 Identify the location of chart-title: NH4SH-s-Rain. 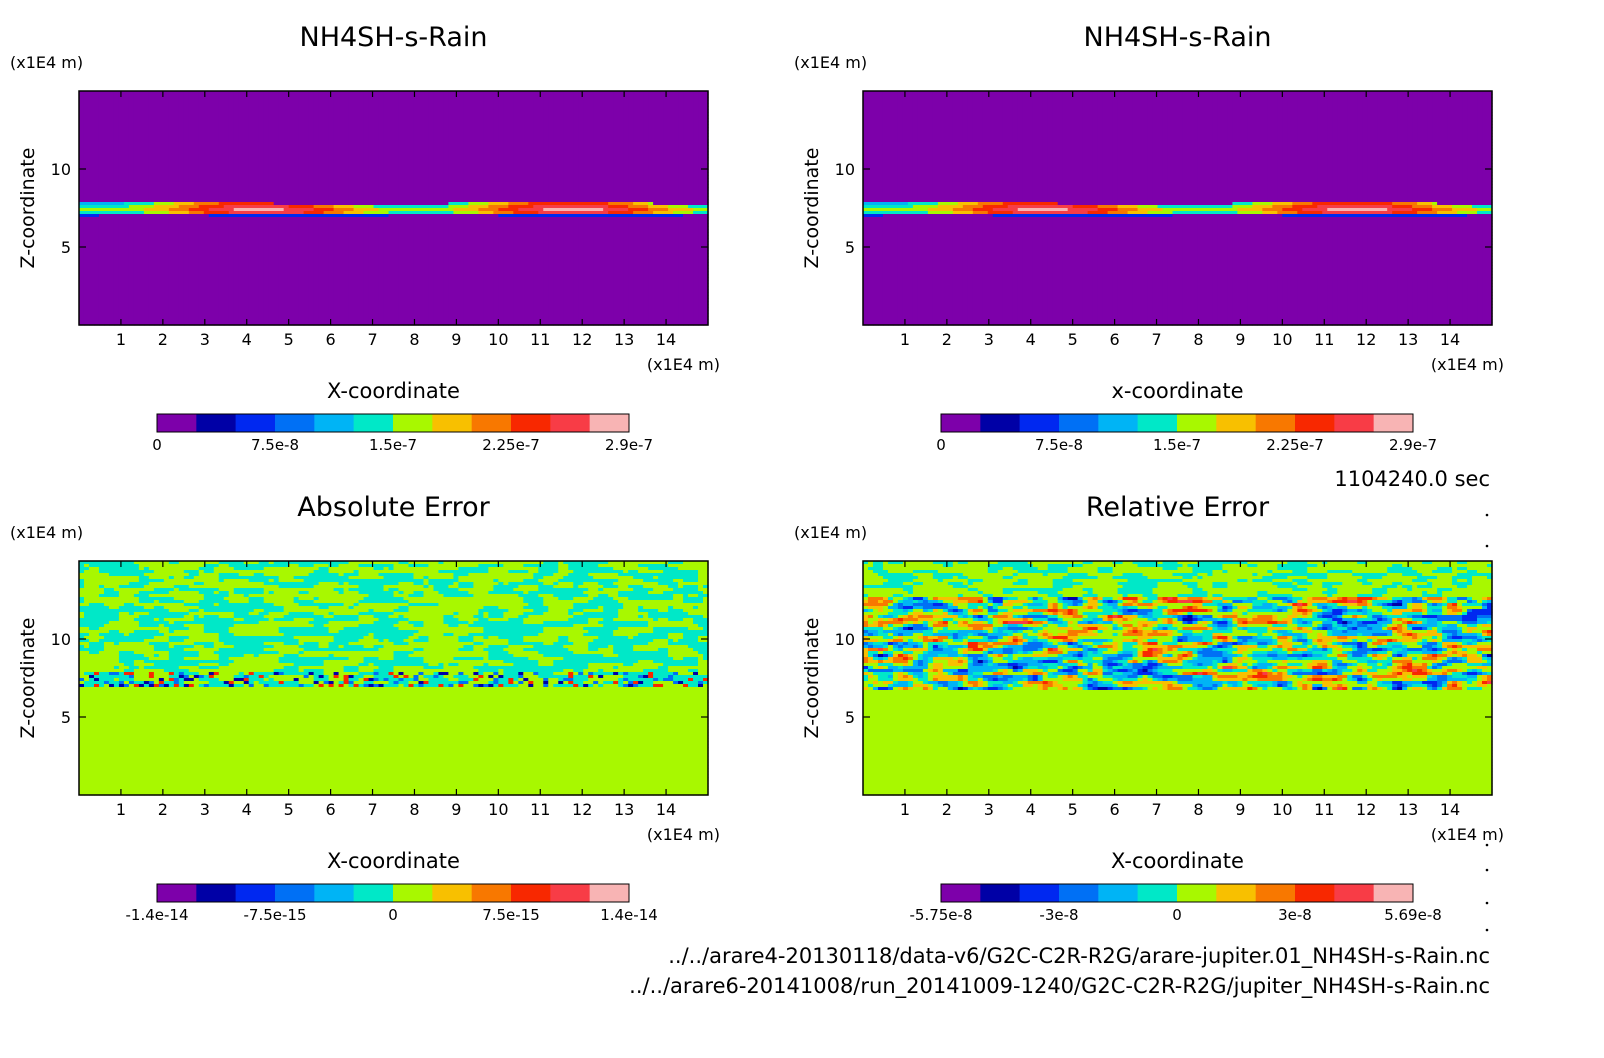
(394, 37).